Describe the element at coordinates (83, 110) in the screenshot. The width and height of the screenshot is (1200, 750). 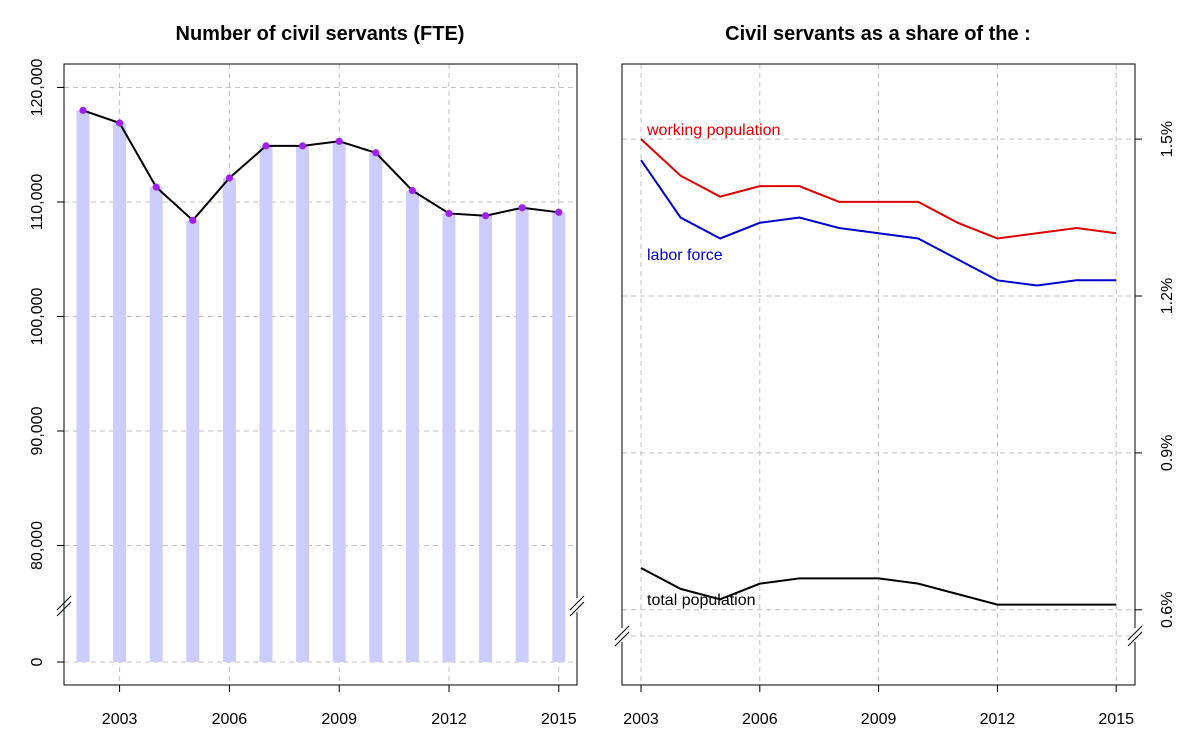
I see `point-2002` at that location.